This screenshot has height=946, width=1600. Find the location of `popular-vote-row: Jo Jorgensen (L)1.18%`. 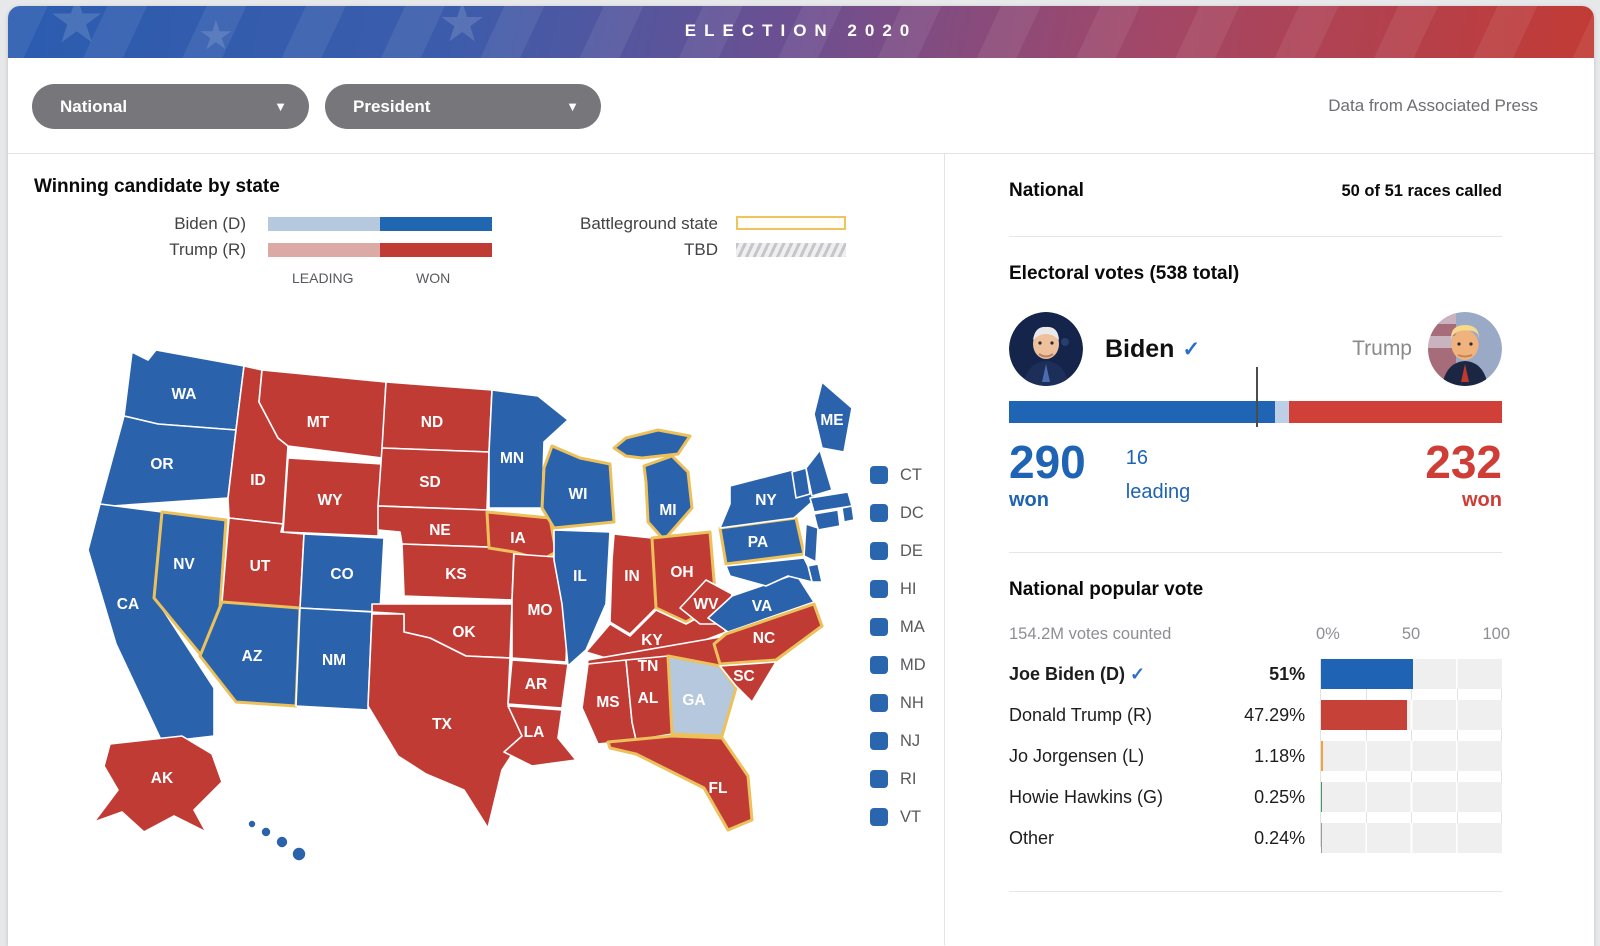

popular-vote-row: Jo Jorgensen (L)1.18% is located at coordinates (1255, 756).